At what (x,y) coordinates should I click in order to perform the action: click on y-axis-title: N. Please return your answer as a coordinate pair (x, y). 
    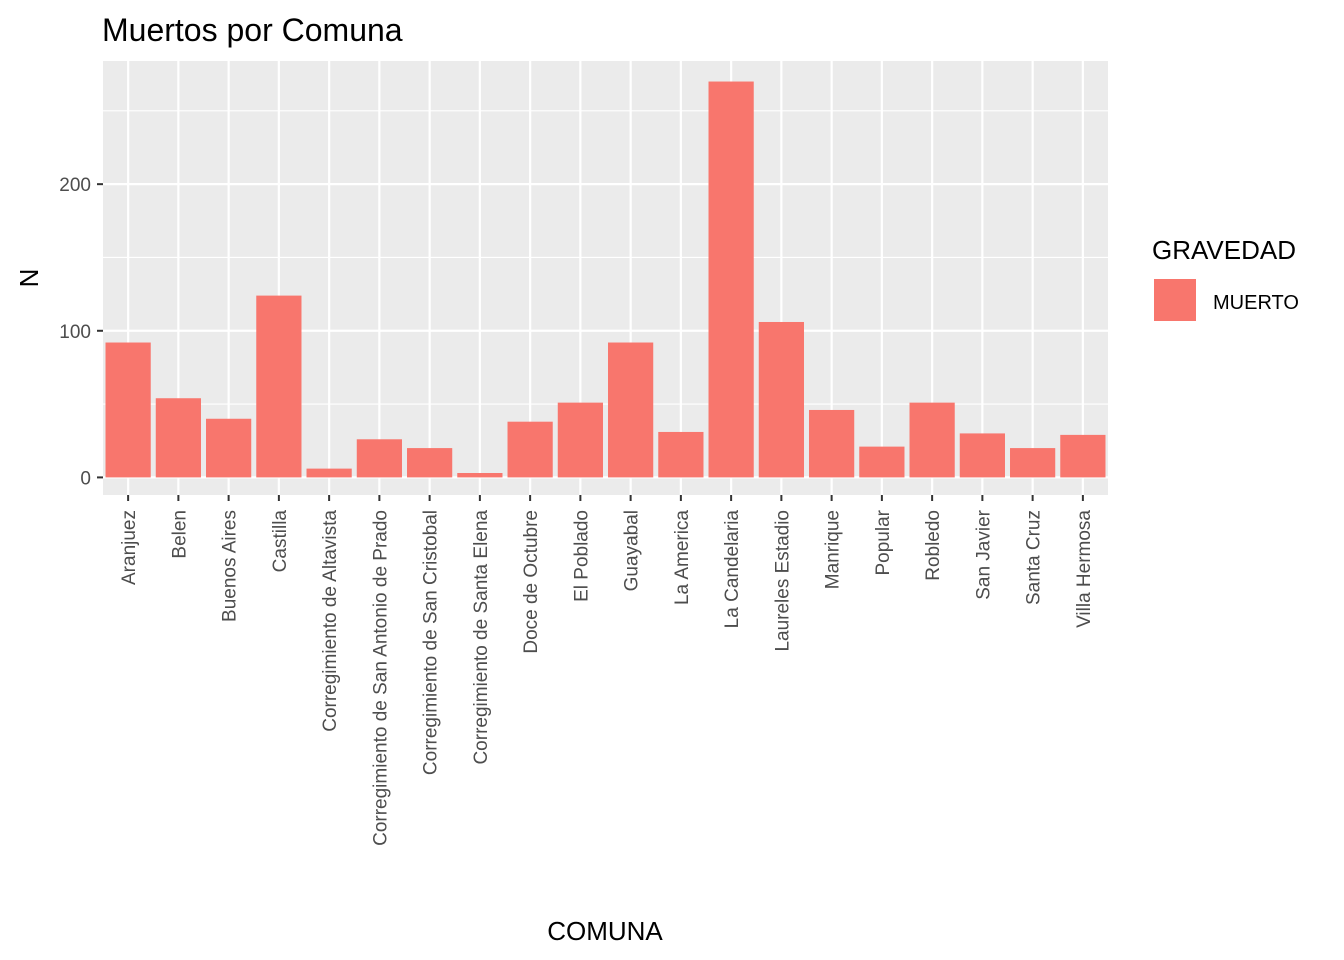
    Looking at the image, I should click on (29, 278).